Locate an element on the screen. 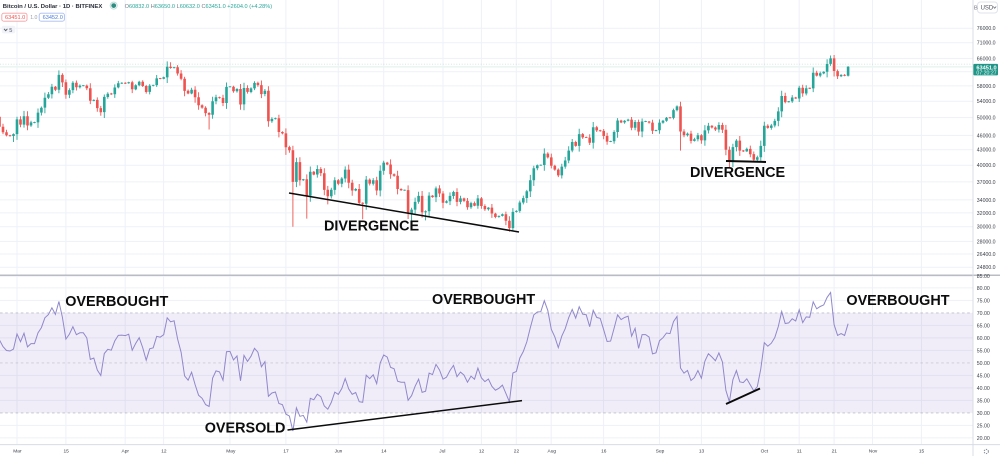 The height and width of the screenshot is (461, 1000). svg-text: 63452.0 is located at coordinates (53, 18).